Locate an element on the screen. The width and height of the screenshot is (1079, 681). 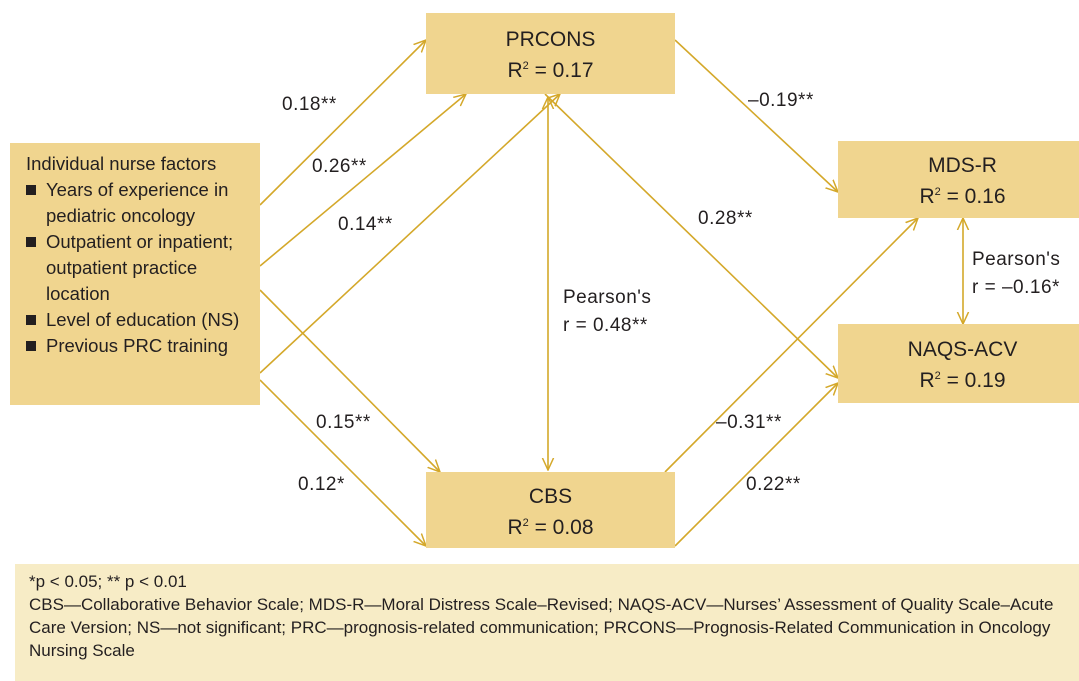
naqs-r2: R2 = 0.19 is located at coordinates (962, 380).